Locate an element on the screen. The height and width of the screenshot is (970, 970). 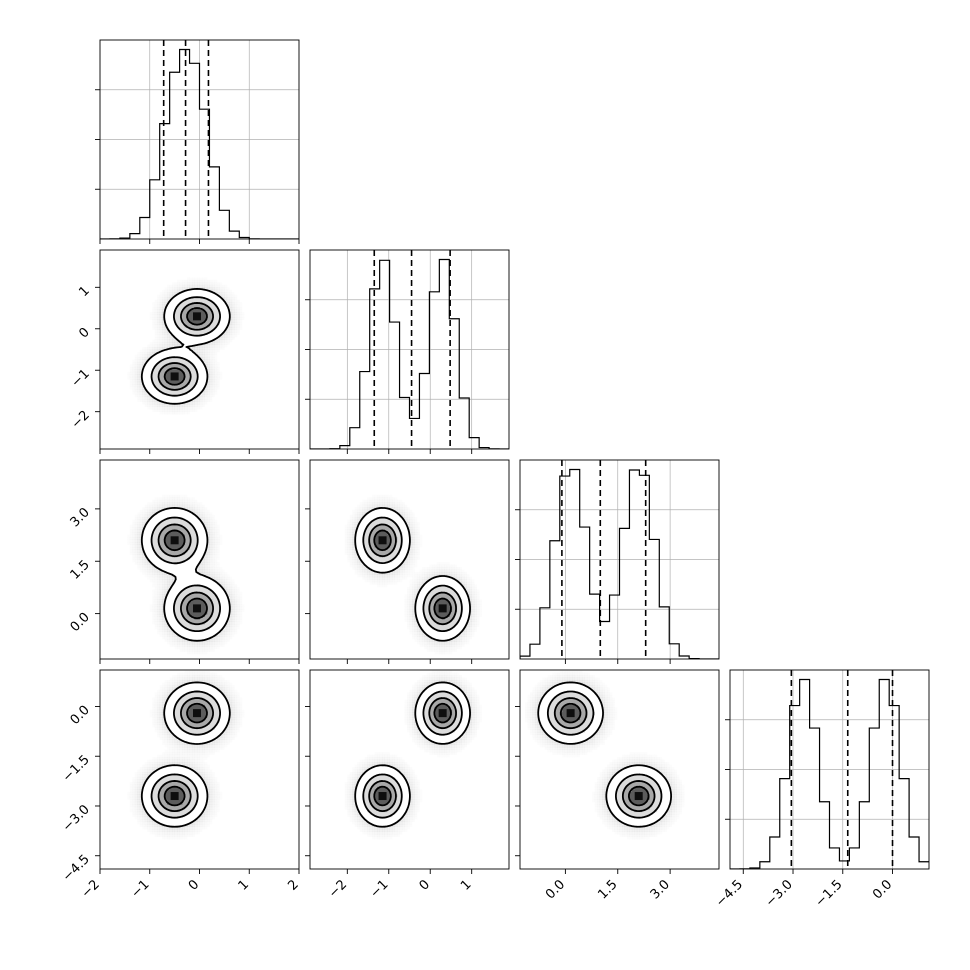
contour-fill is located at coordinates (186, 346).